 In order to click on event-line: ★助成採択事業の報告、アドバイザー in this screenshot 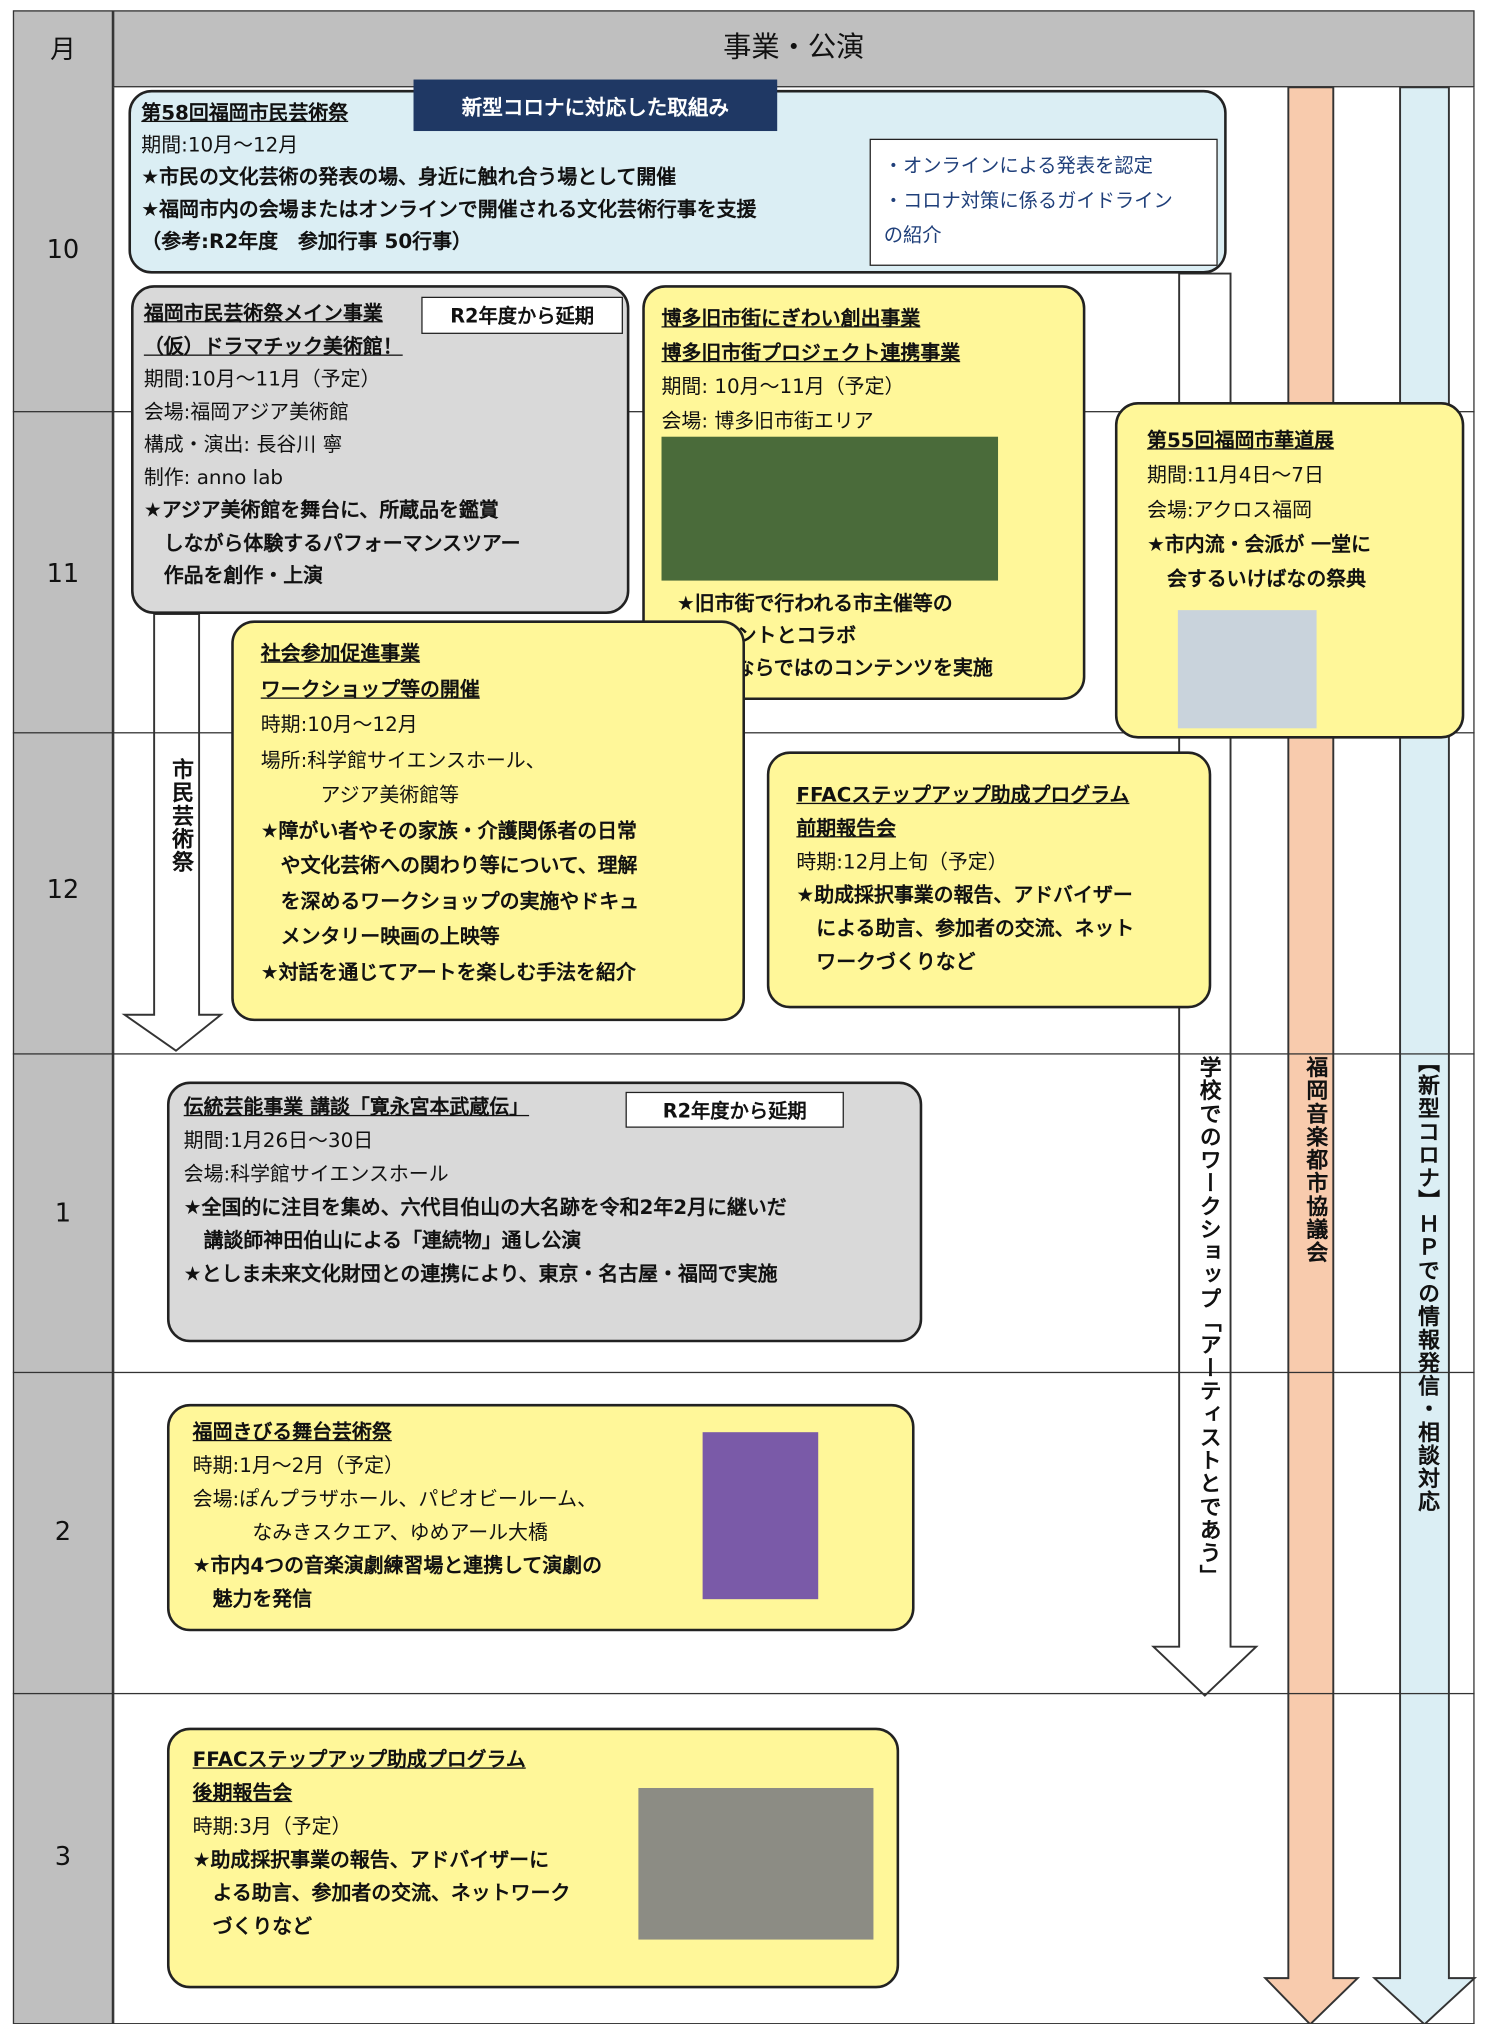, I will do `click(964, 895)`.